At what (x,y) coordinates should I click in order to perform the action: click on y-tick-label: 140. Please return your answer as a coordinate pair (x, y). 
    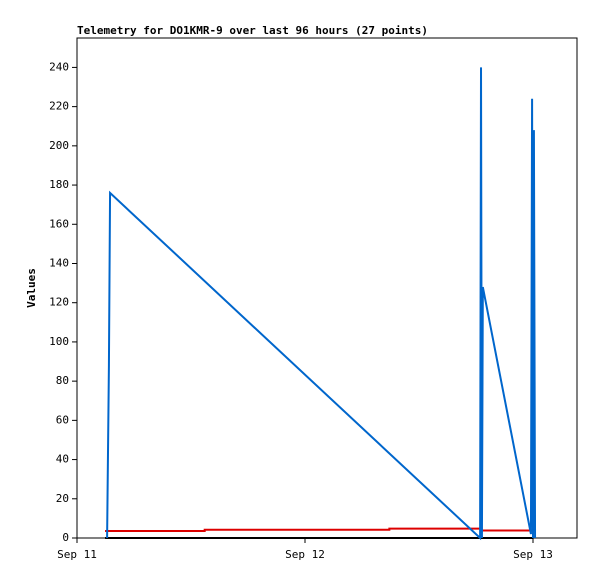
    Looking at the image, I should click on (59, 262).